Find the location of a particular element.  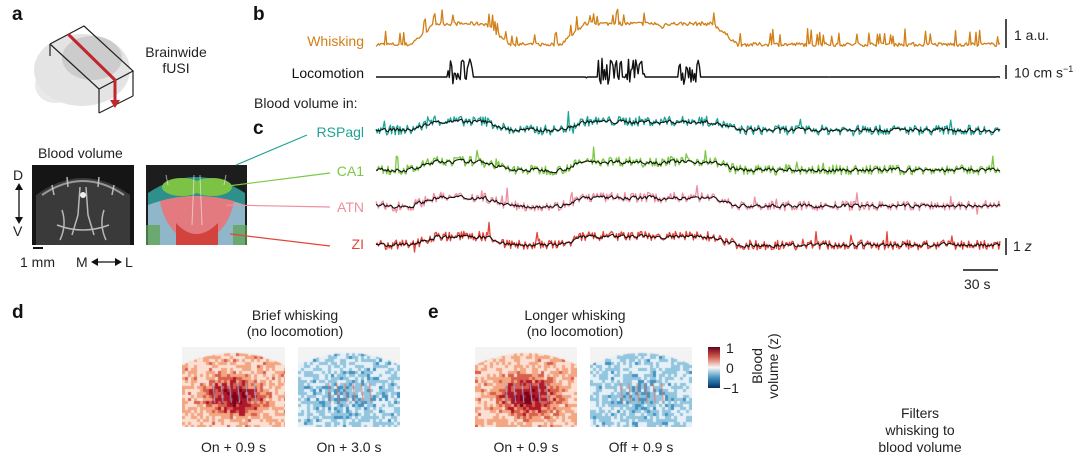

activation-map-brief-on-3.0s is located at coordinates (349, 387).